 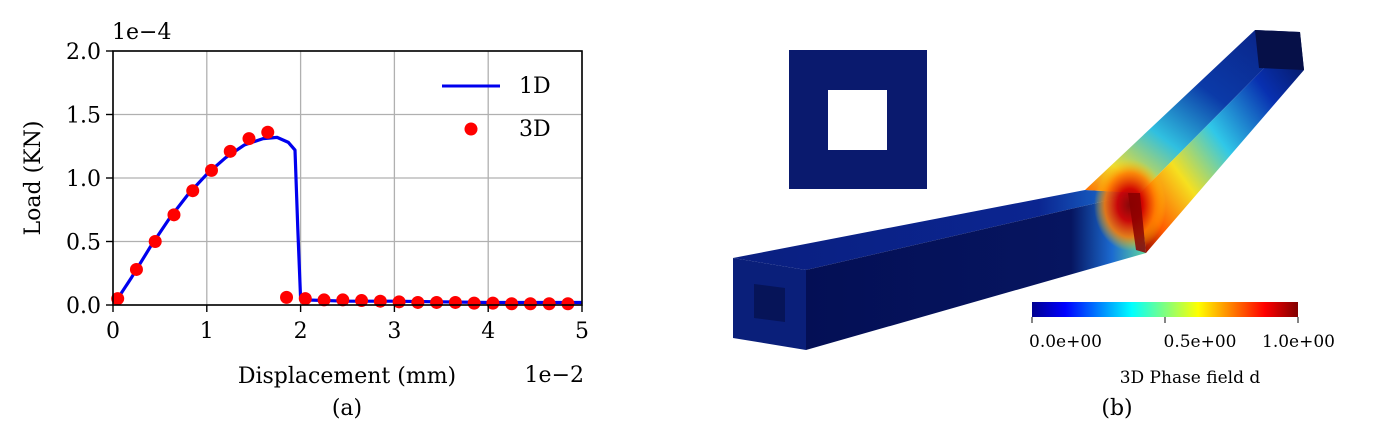 I want to click on beam-end-hollow, so click(x=769, y=303).